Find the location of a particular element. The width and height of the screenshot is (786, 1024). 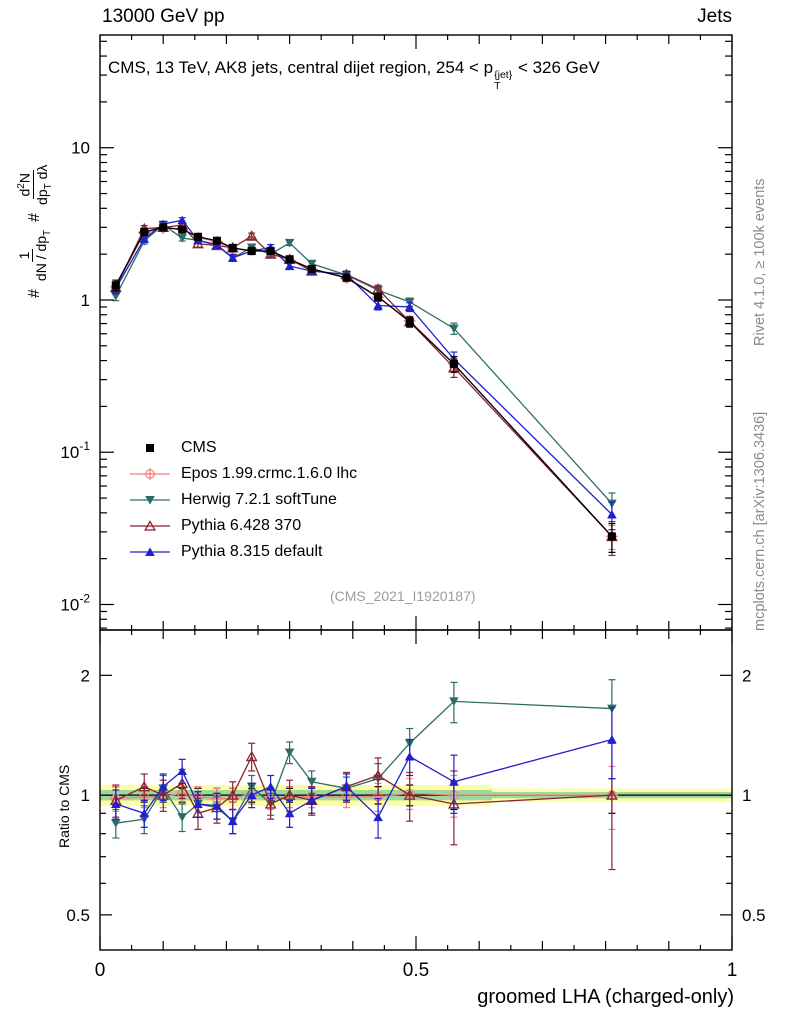

analysis-id-watermark: (CMS_2021_I1920187) is located at coordinates (403, 596).